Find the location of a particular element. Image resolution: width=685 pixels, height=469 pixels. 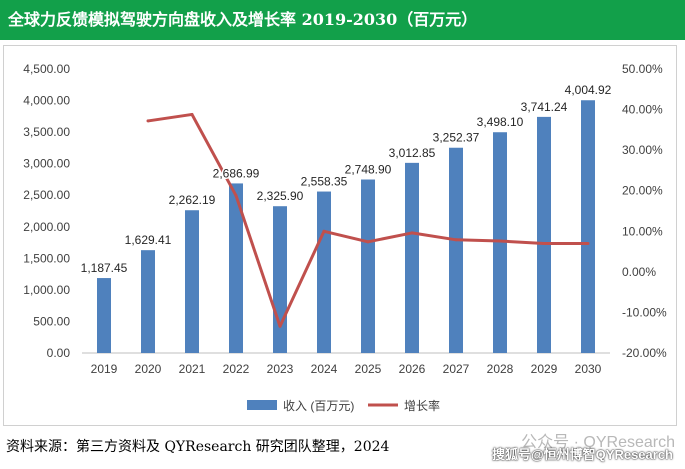

x-tick-label: 2023 is located at coordinates (280, 369).